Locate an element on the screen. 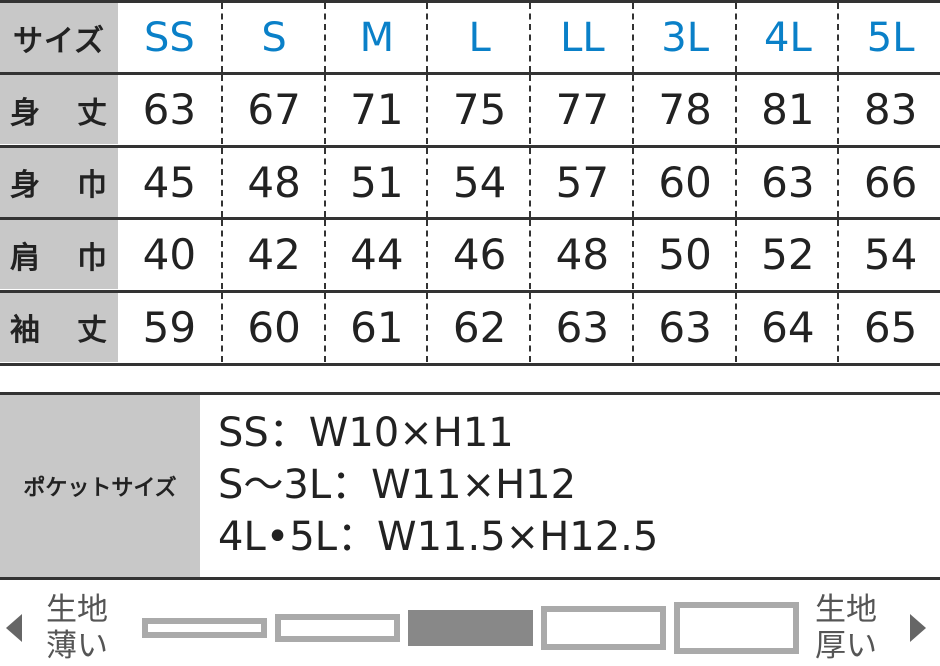  table-row: 袖丈 59 60 61 62 63 63 64 65 is located at coordinates (470, 325).